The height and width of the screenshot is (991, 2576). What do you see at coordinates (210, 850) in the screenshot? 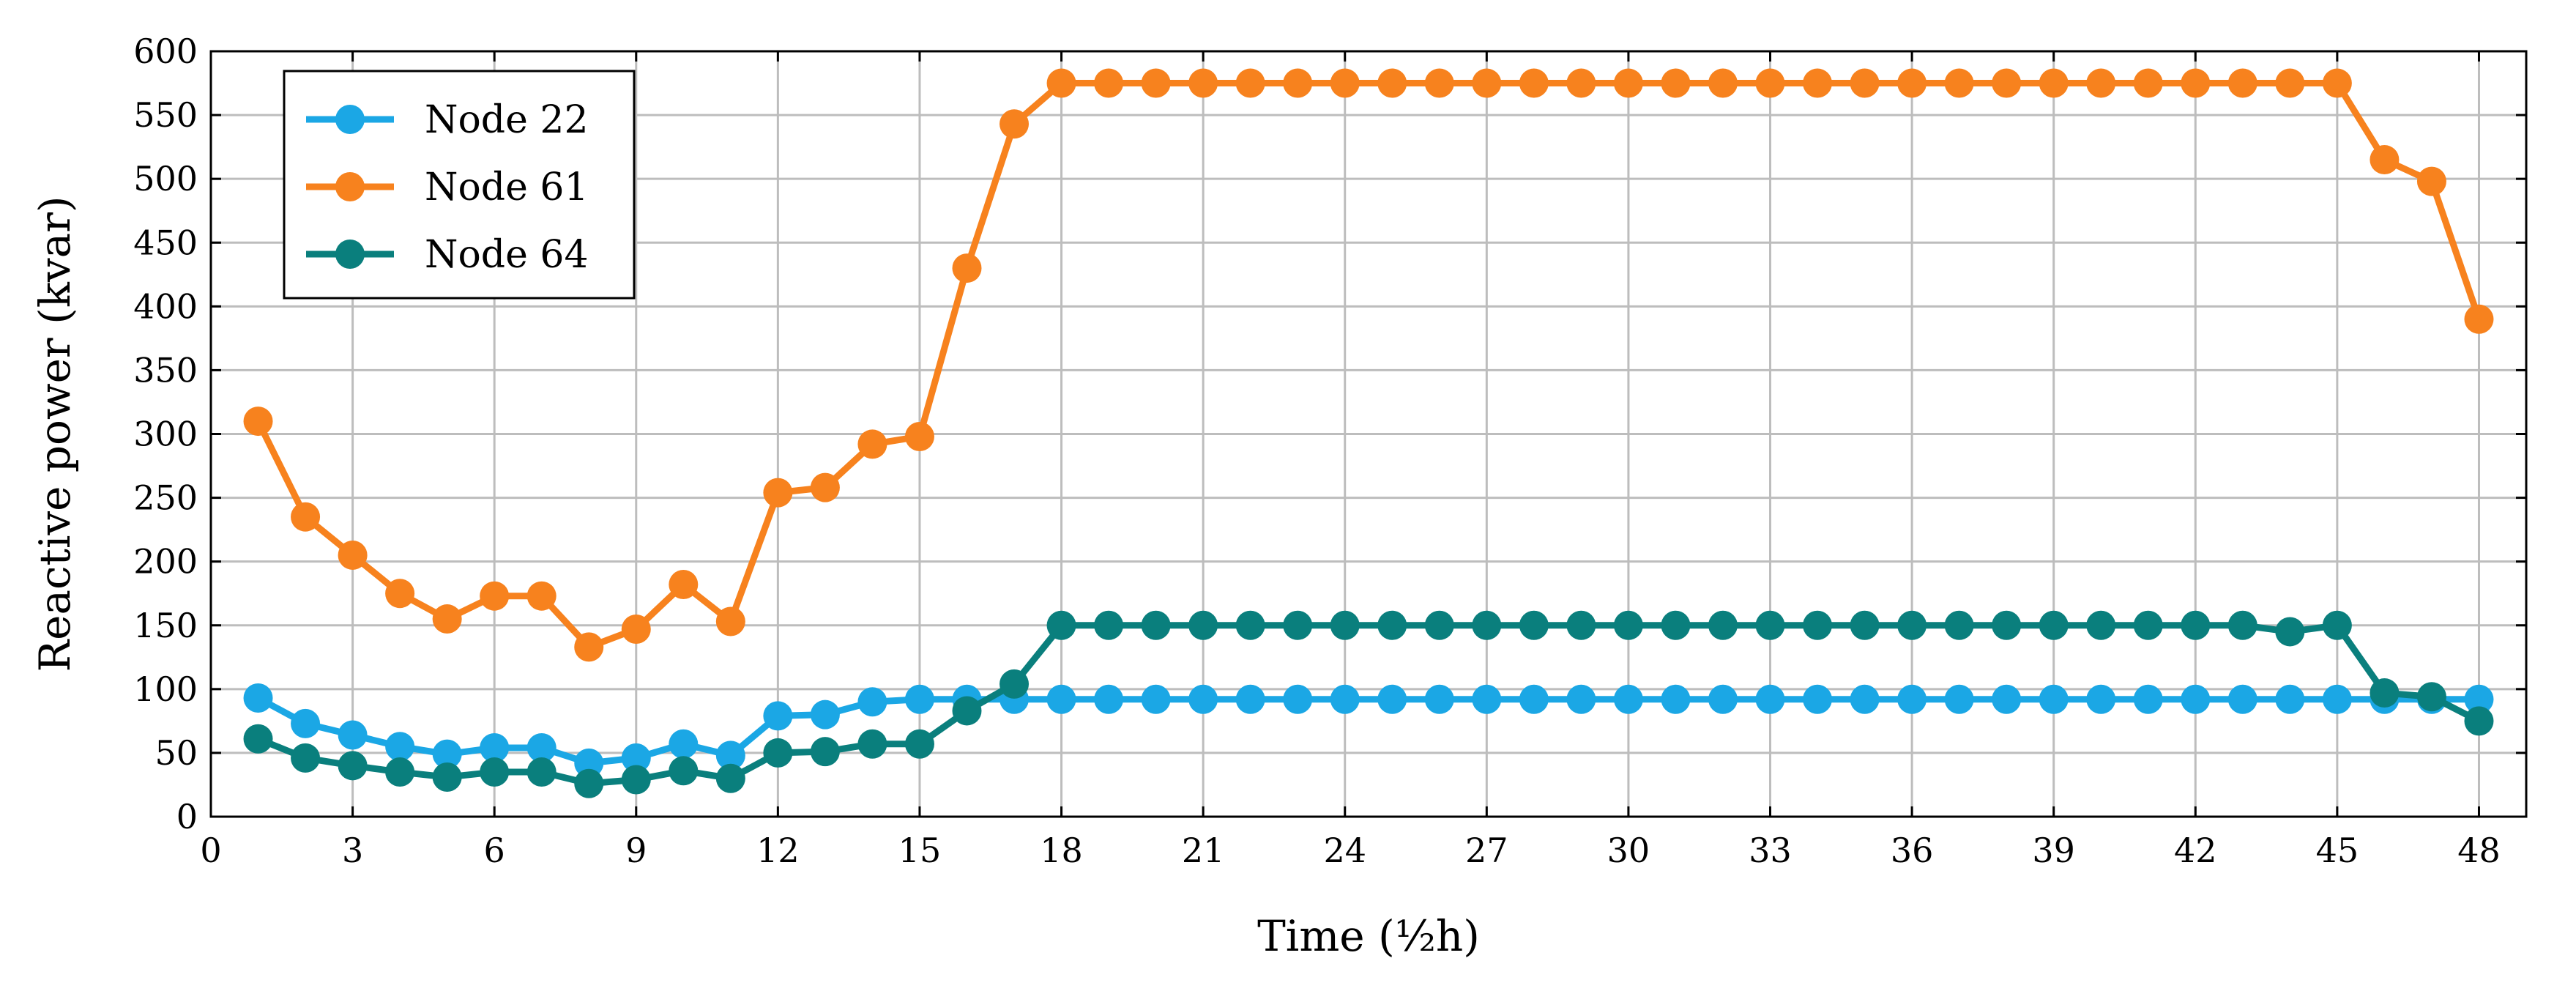
I see `x-tick-label: 0` at bounding box center [210, 850].